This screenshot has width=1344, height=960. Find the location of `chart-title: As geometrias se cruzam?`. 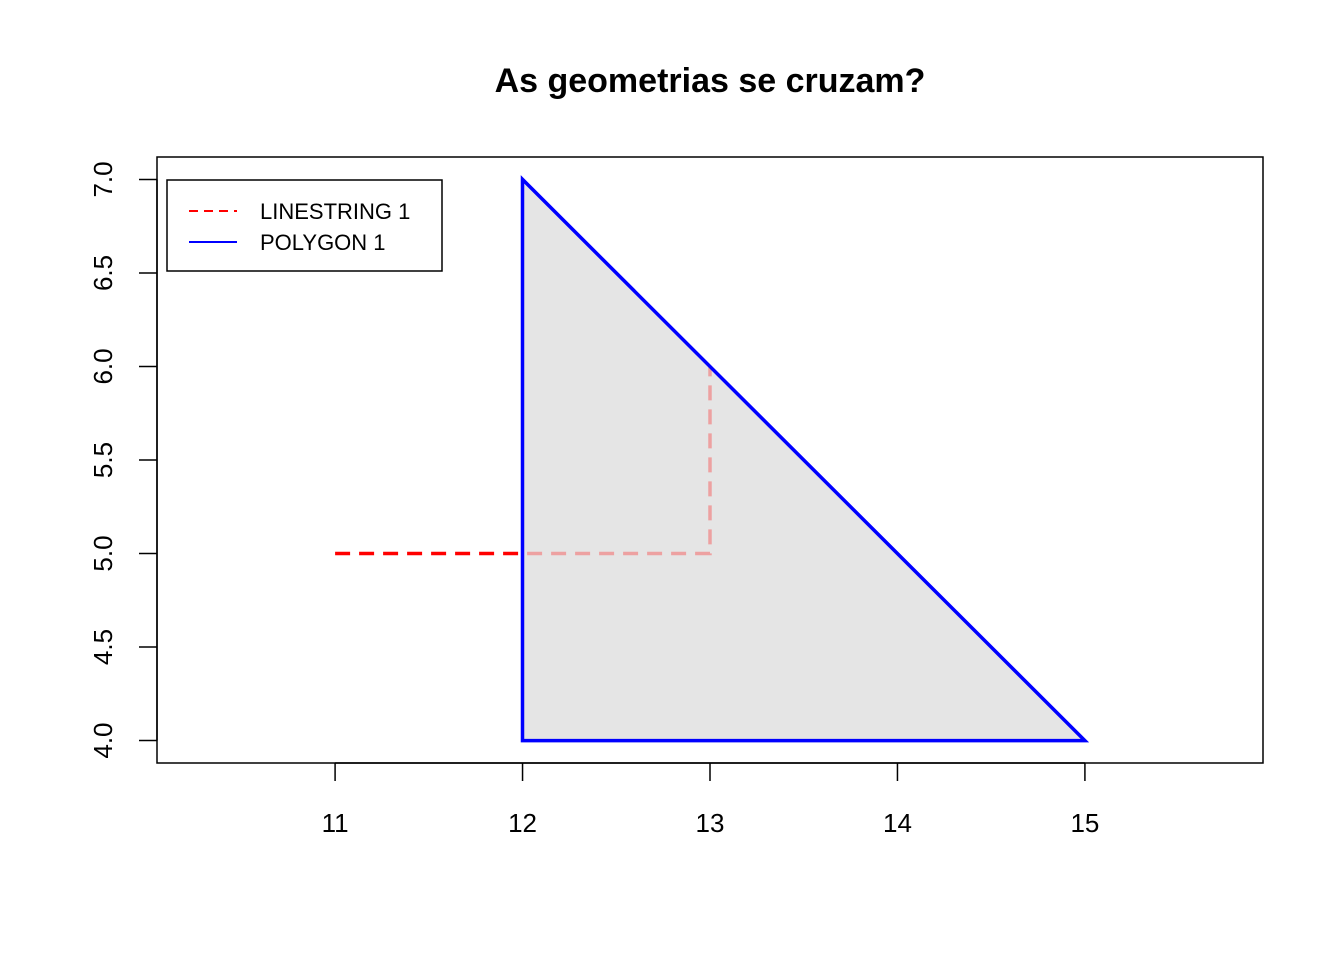

chart-title: As geometrias se cruzam? is located at coordinates (710, 81).